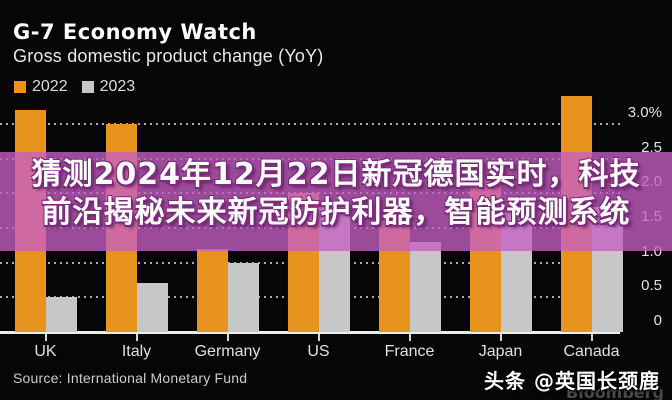 The width and height of the screenshot is (672, 400). Describe the element at coordinates (657, 320) in the screenshot. I see `y-axis-label-0: 0` at that location.